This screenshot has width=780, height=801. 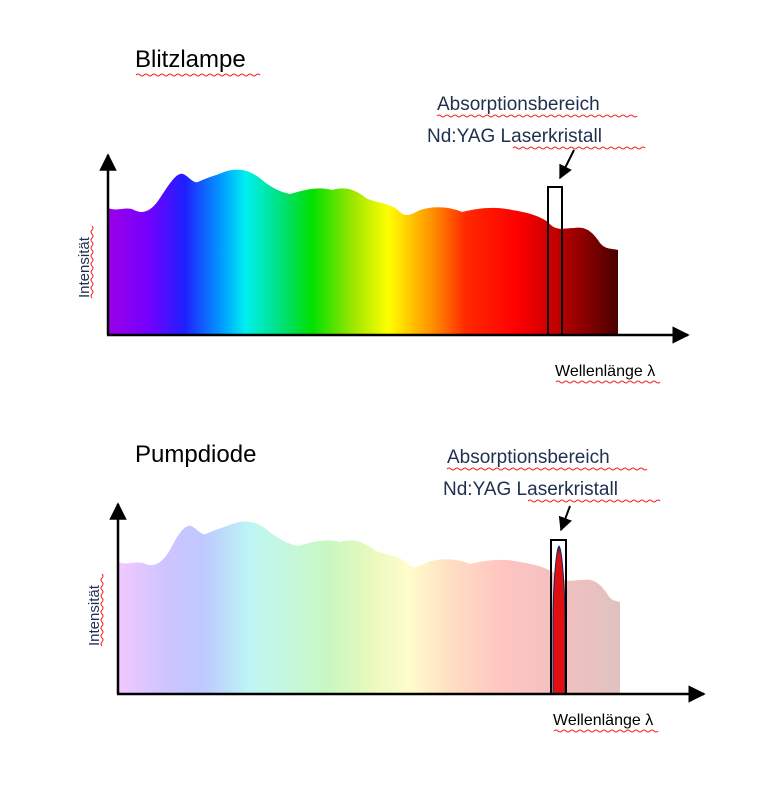 I want to click on diode-emission-peak, so click(x=559, y=620).